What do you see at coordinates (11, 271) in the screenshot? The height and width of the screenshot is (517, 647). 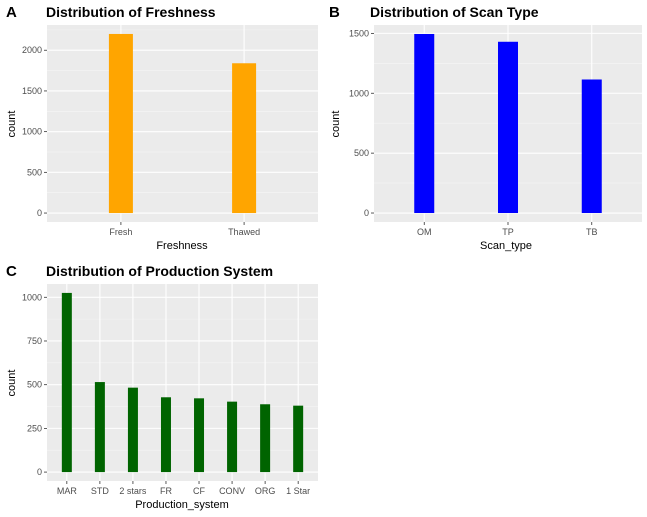 I see `panel-label-c: C` at bounding box center [11, 271].